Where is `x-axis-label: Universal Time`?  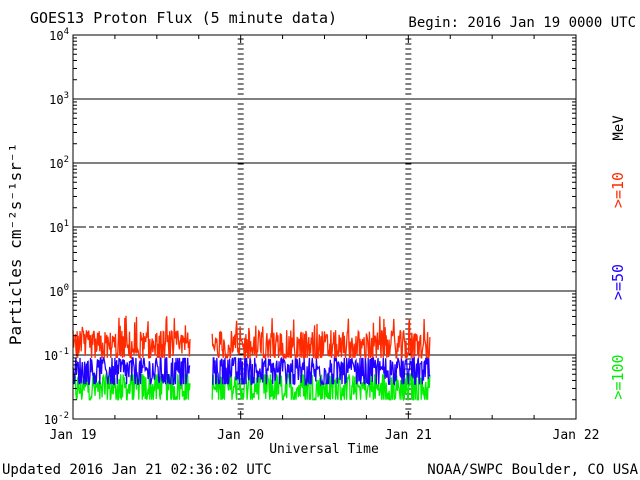 x-axis-label: Universal Time is located at coordinates (324, 449).